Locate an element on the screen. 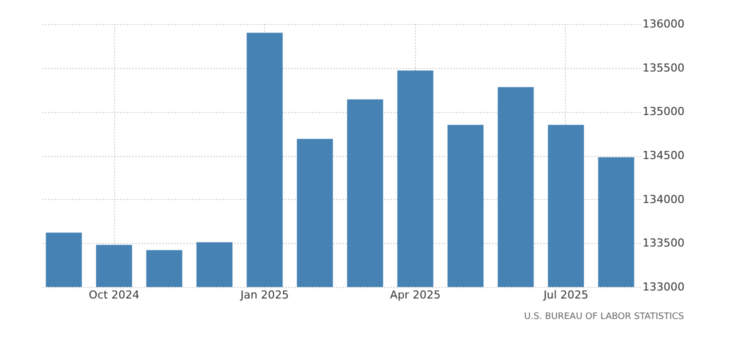  y-tick-label: 135000 is located at coordinates (663, 111).